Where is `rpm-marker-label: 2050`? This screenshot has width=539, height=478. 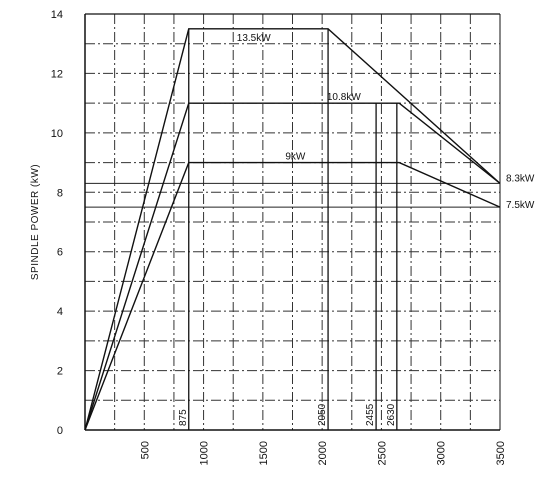 rpm-marker-label: 2050 is located at coordinates (322, 414).